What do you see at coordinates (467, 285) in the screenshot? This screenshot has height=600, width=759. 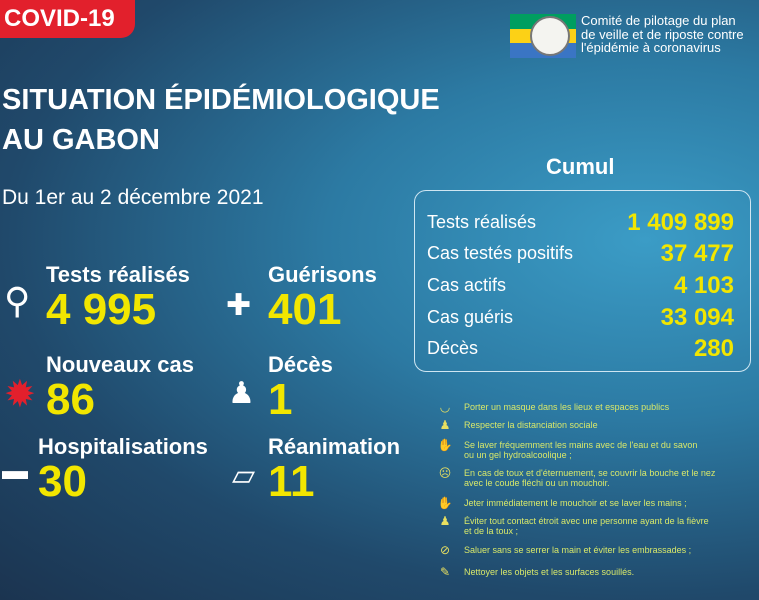 I see `row-label: Cas actifs` at bounding box center [467, 285].